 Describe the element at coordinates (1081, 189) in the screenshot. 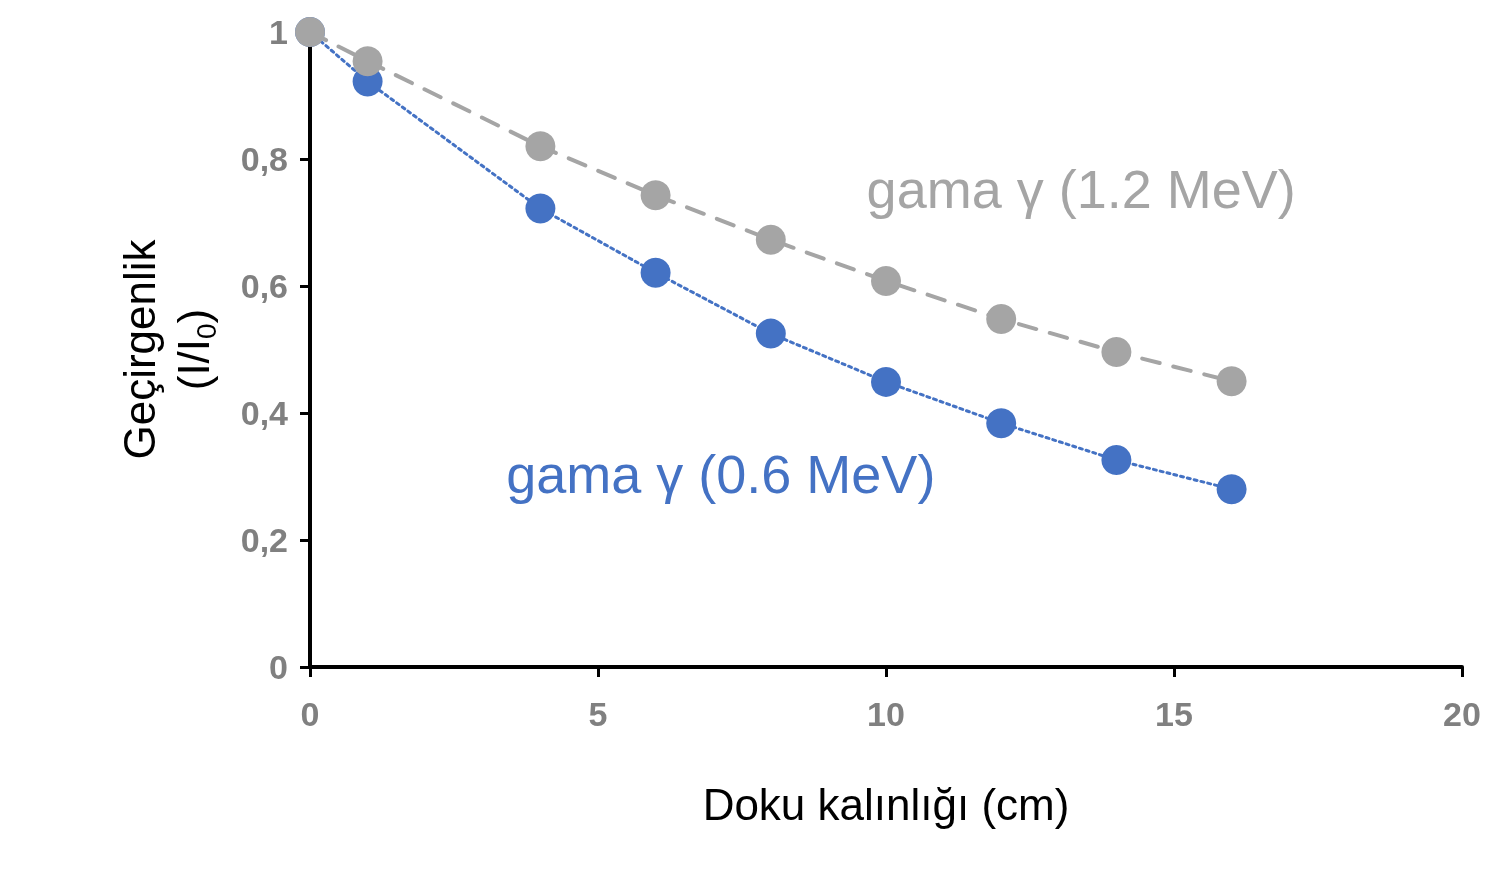

I see `series-label: gama γ (1.2 MeV)` at that location.